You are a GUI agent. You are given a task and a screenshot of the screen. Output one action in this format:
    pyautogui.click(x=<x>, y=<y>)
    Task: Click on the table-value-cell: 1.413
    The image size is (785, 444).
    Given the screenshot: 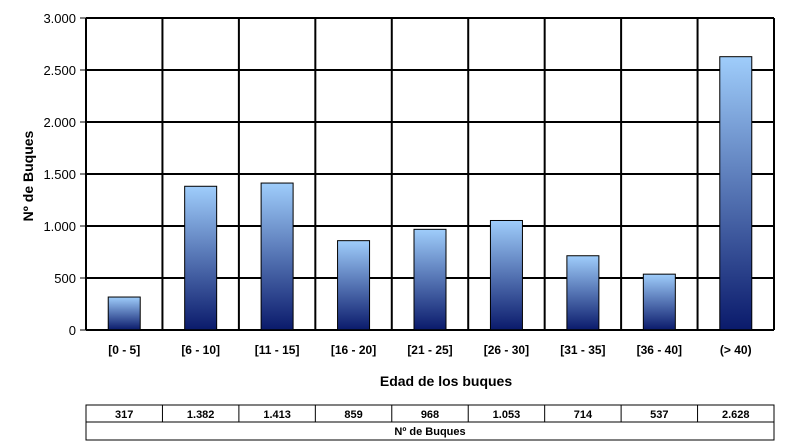 What is the action you would take?
    pyautogui.click(x=277, y=415)
    